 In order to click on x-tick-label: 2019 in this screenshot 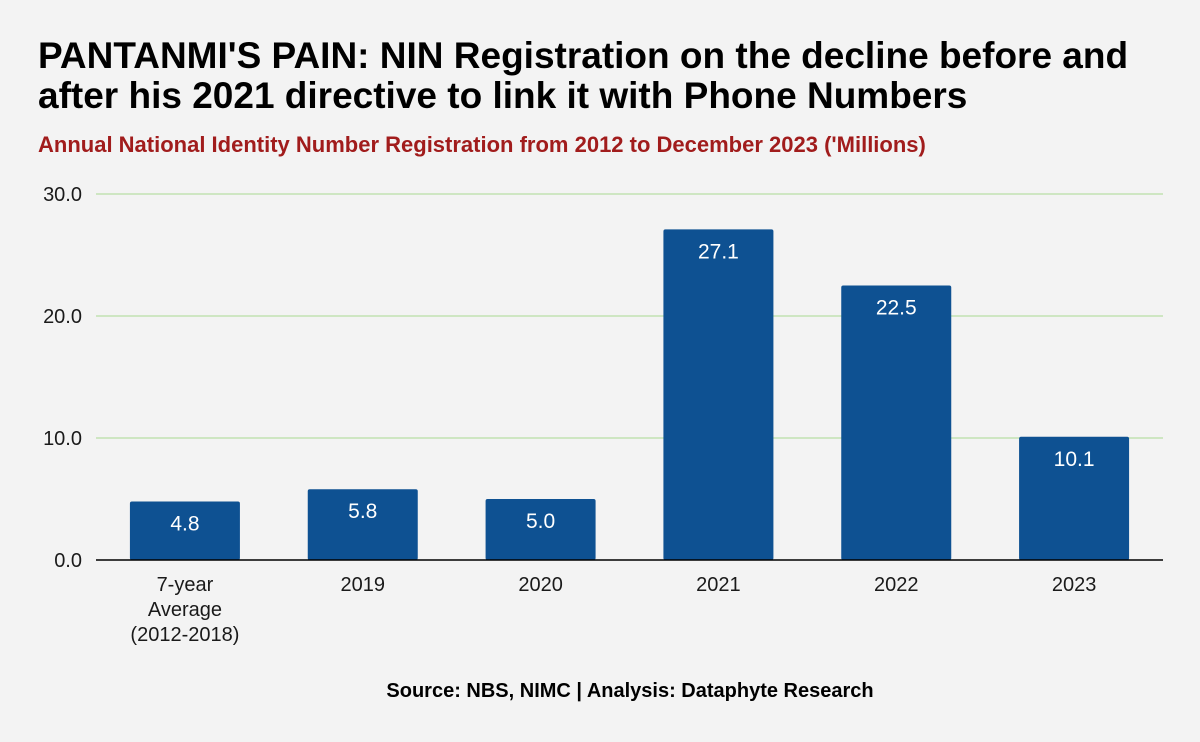, I will do `click(363, 585)`.